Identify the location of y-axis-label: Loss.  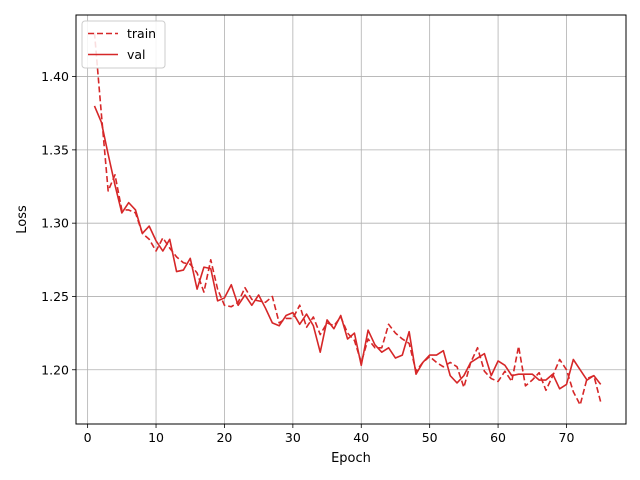
(22, 219).